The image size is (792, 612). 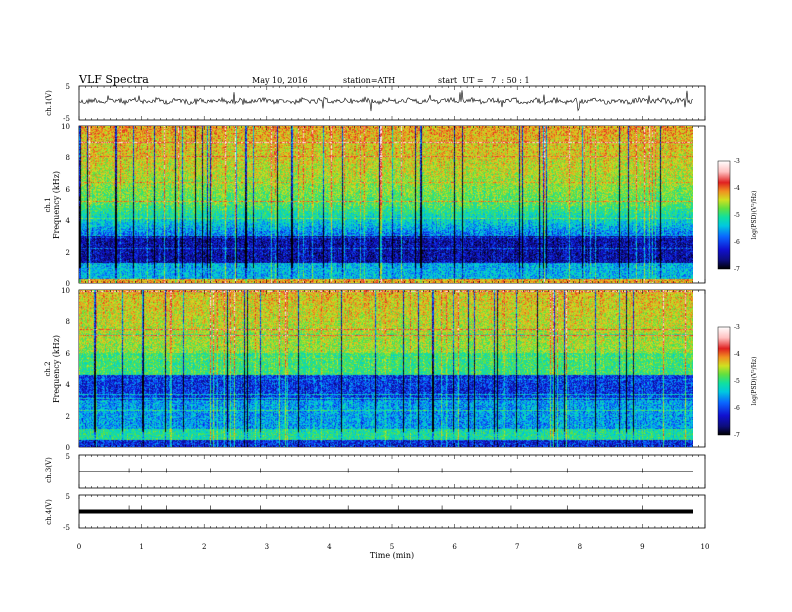 I want to click on ch1-ytick-6: 6, so click(x=68, y=190).